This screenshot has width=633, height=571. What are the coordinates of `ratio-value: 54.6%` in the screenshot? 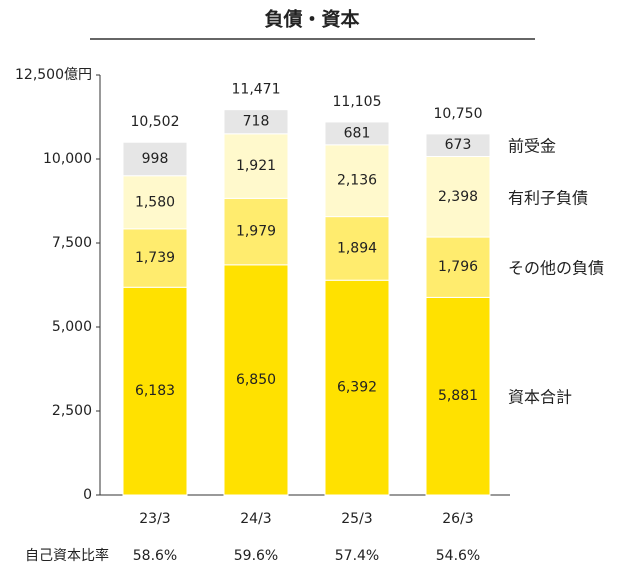 It's located at (458, 556).